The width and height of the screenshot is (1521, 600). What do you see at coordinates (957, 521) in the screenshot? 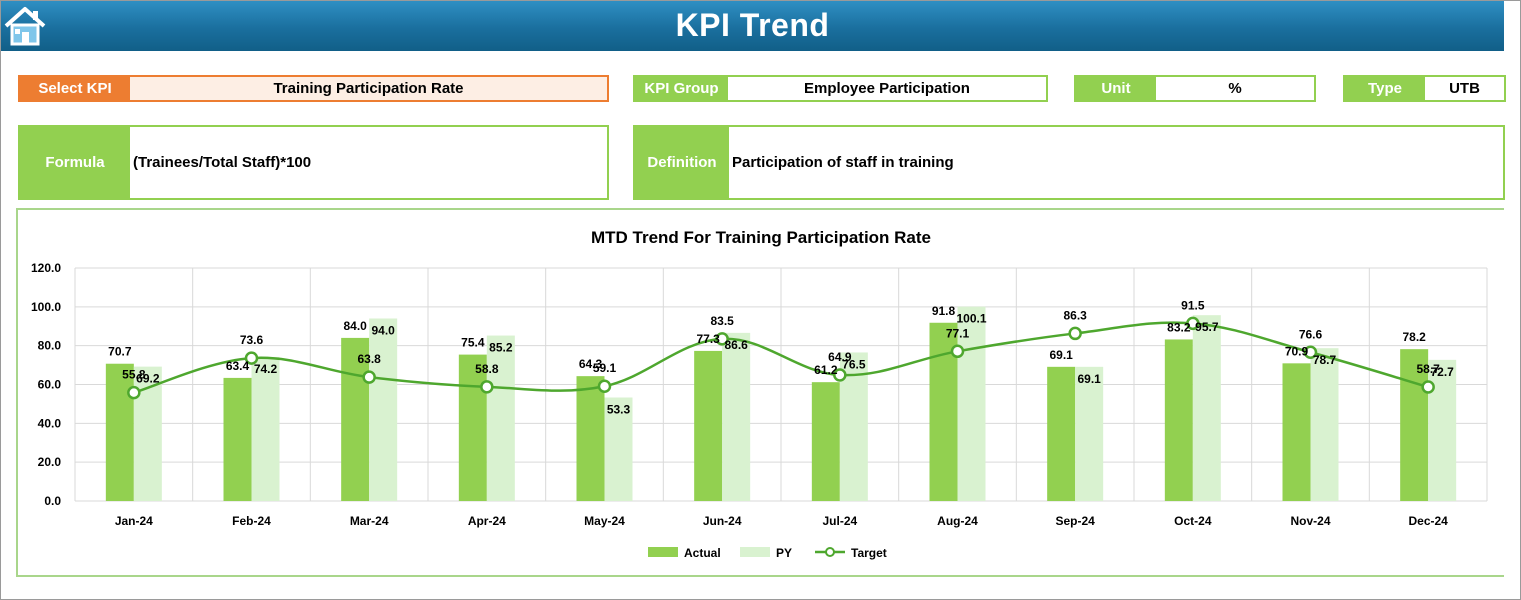
I see `x-tick-label: Aug-24` at bounding box center [957, 521].